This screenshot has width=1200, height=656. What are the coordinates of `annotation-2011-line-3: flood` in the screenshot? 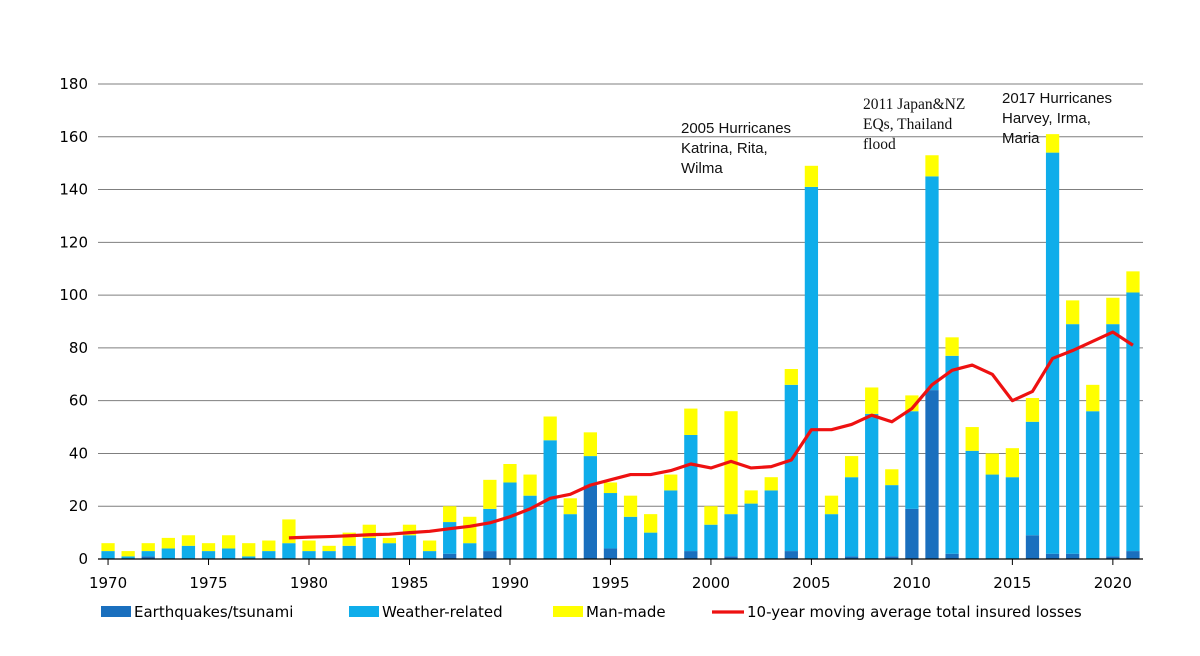 It's located at (879, 144).